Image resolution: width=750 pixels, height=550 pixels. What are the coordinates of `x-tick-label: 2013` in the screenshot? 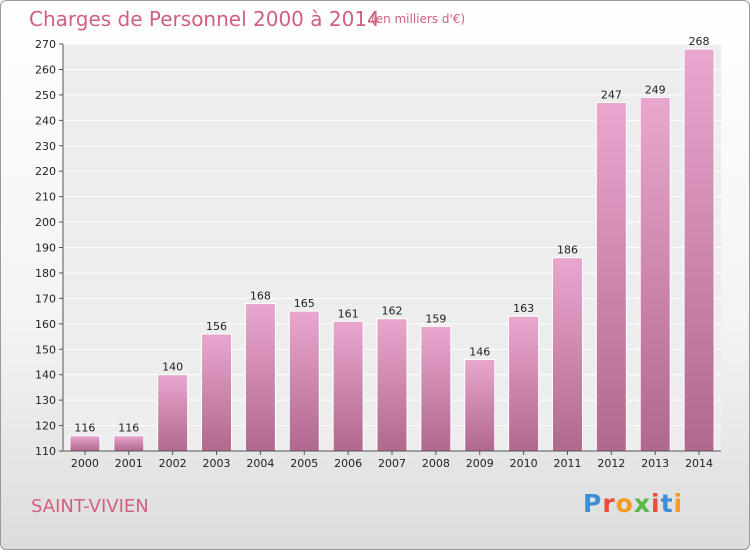 It's located at (655, 463).